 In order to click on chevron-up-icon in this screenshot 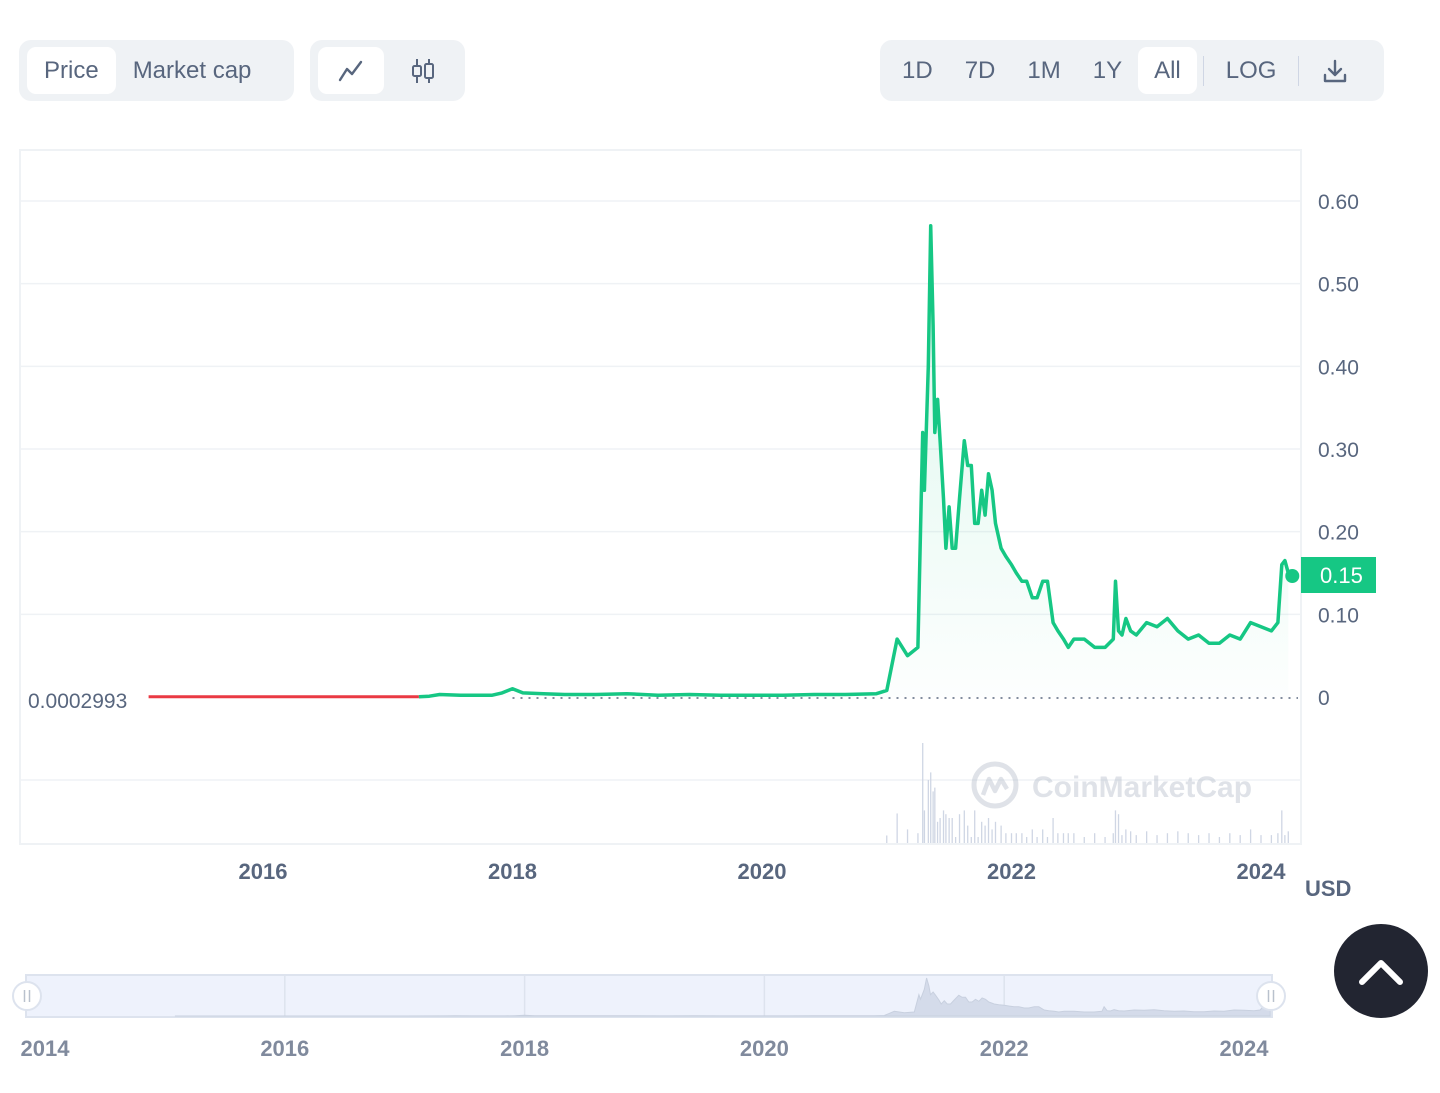, I will do `click(1381, 972)`.